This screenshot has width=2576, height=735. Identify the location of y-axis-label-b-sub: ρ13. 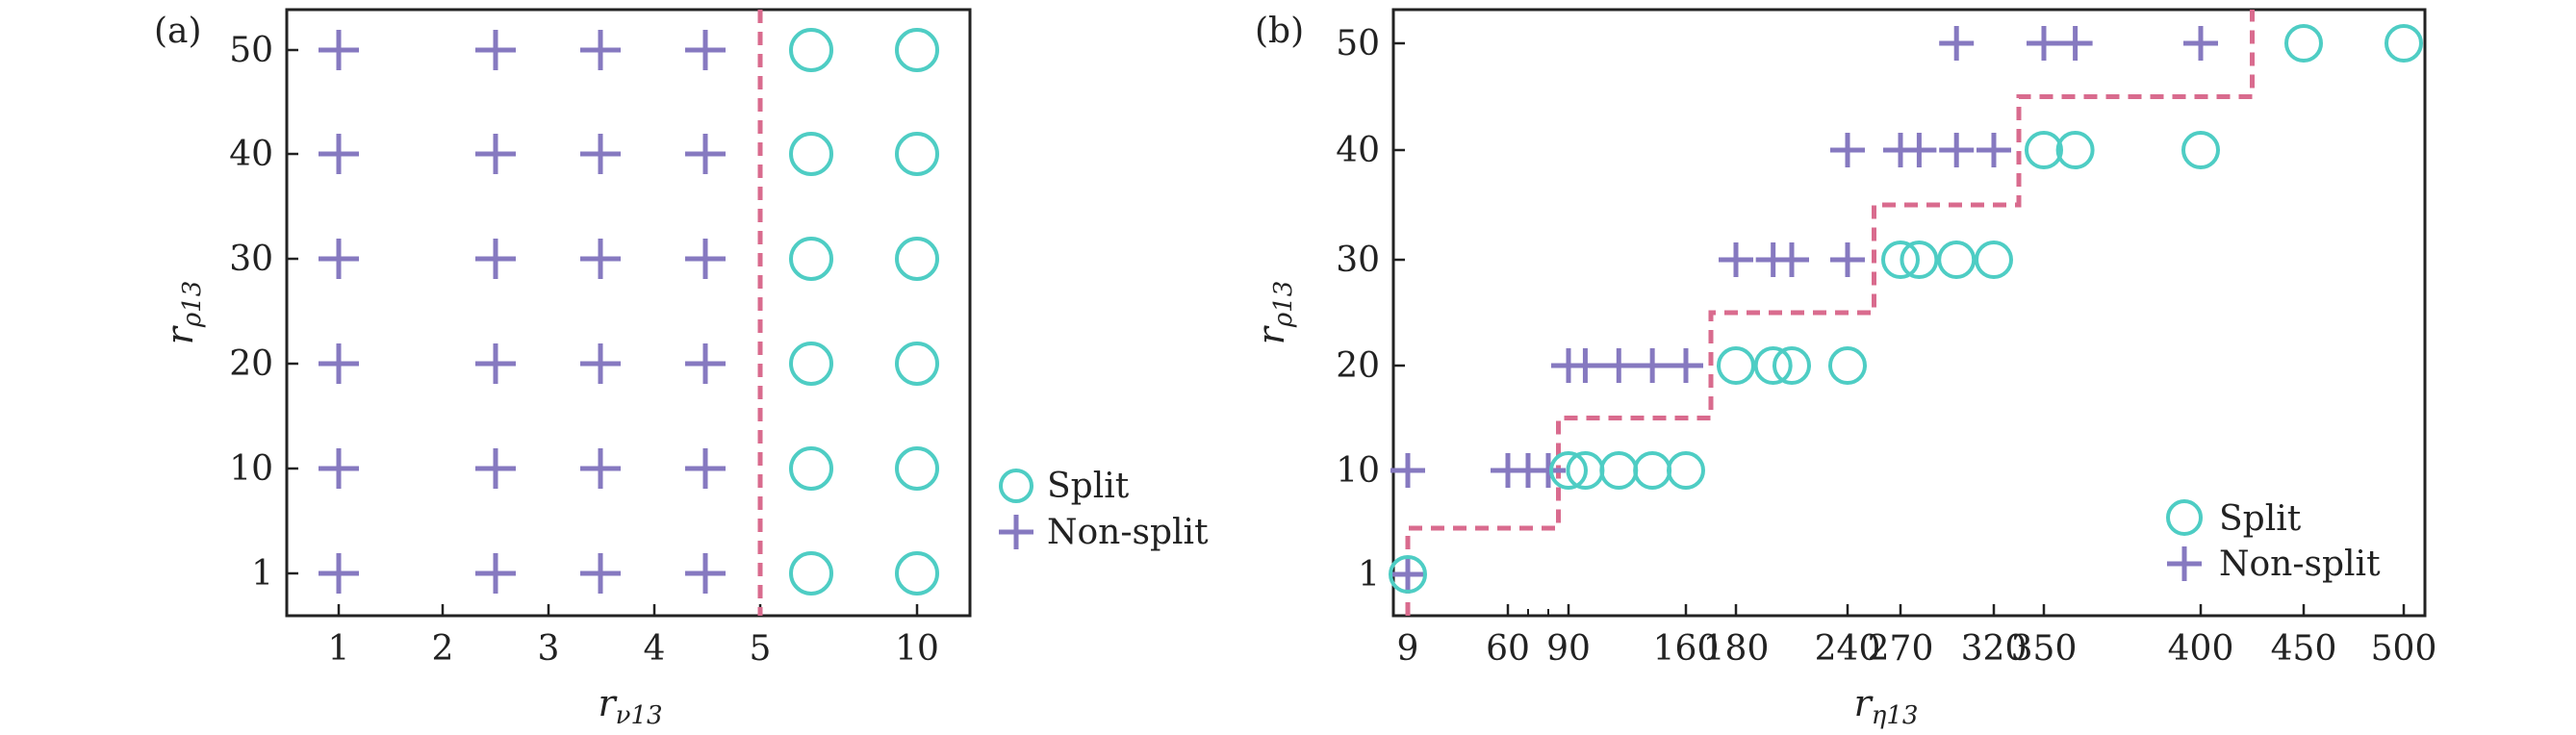
(1283, 304).